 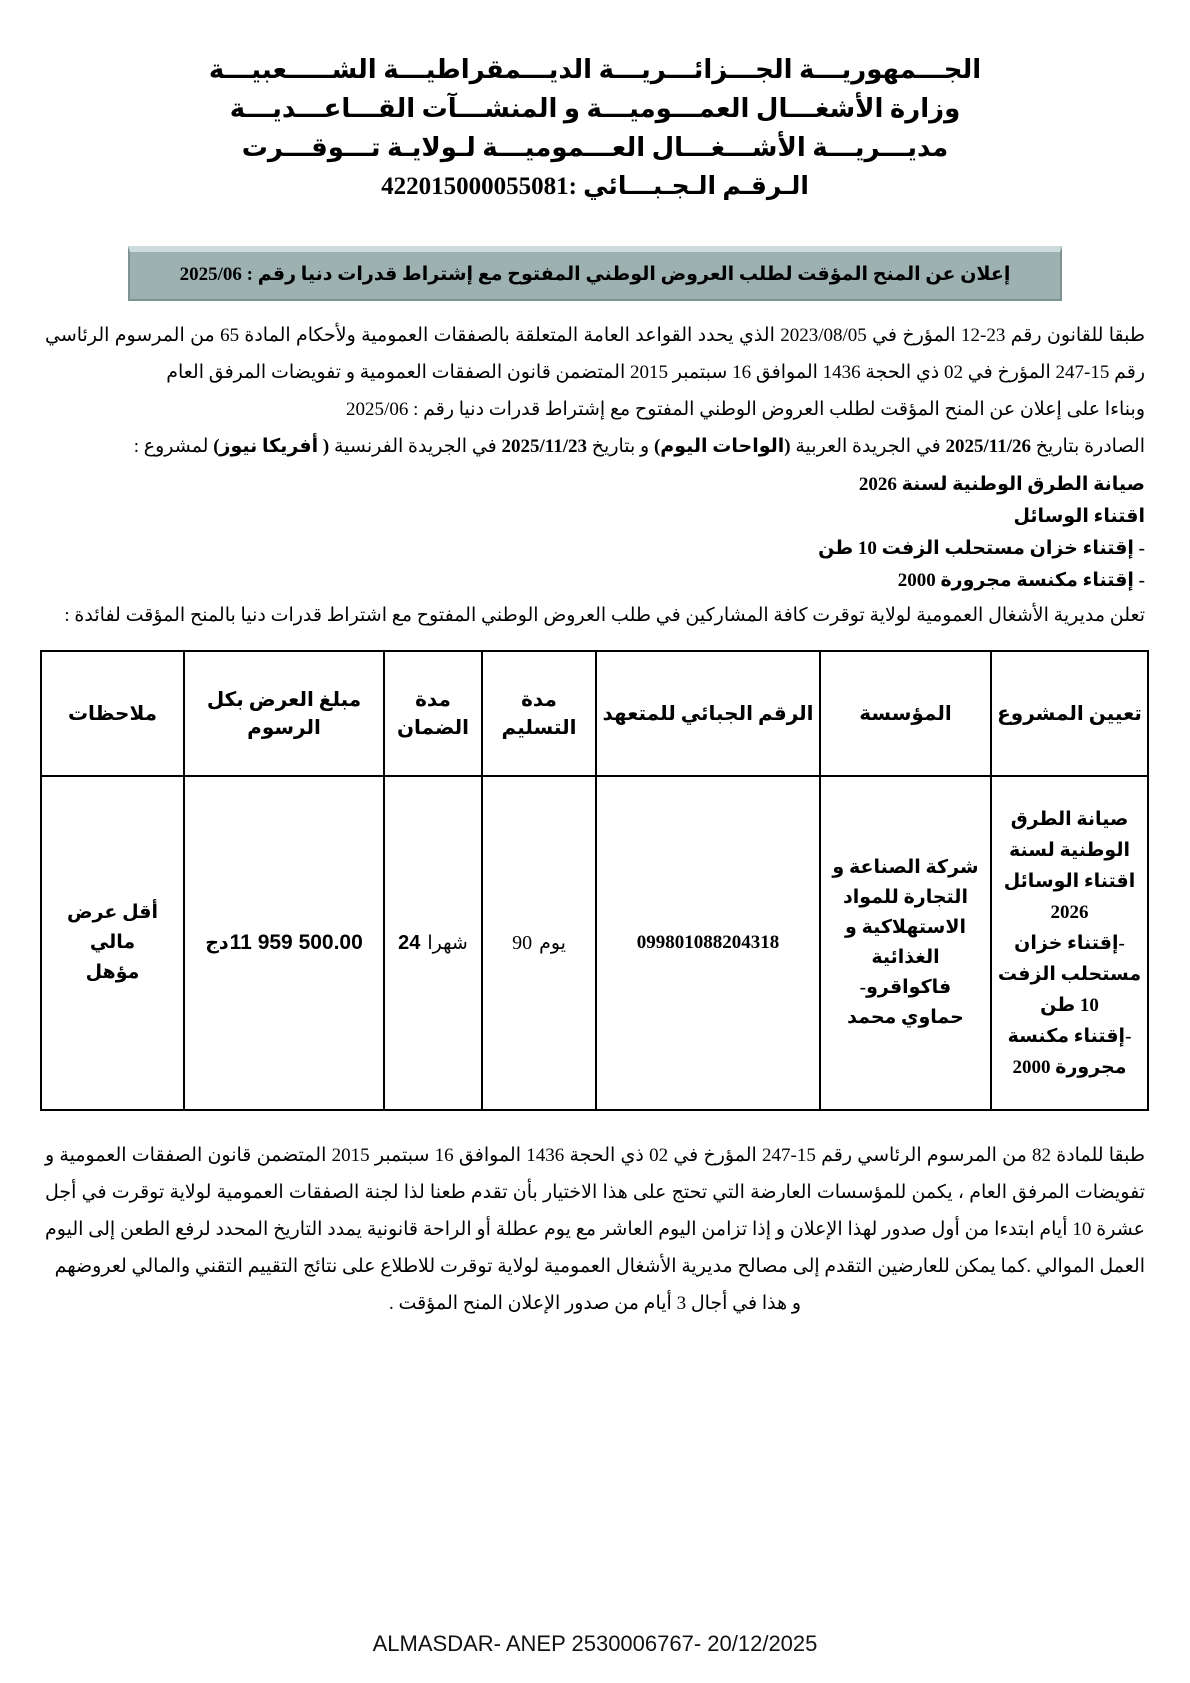 What do you see at coordinates (981, 548) in the screenshot?
I see `project-item-1: - إقتناء خزان مستحلب الزفت 10 طن` at bounding box center [981, 548].